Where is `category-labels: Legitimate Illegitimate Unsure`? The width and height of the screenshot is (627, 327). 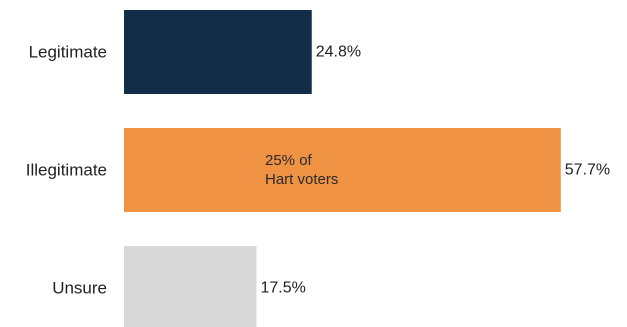
category-labels: Legitimate Illegitimate Unsure is located at coordinates (66, 170).